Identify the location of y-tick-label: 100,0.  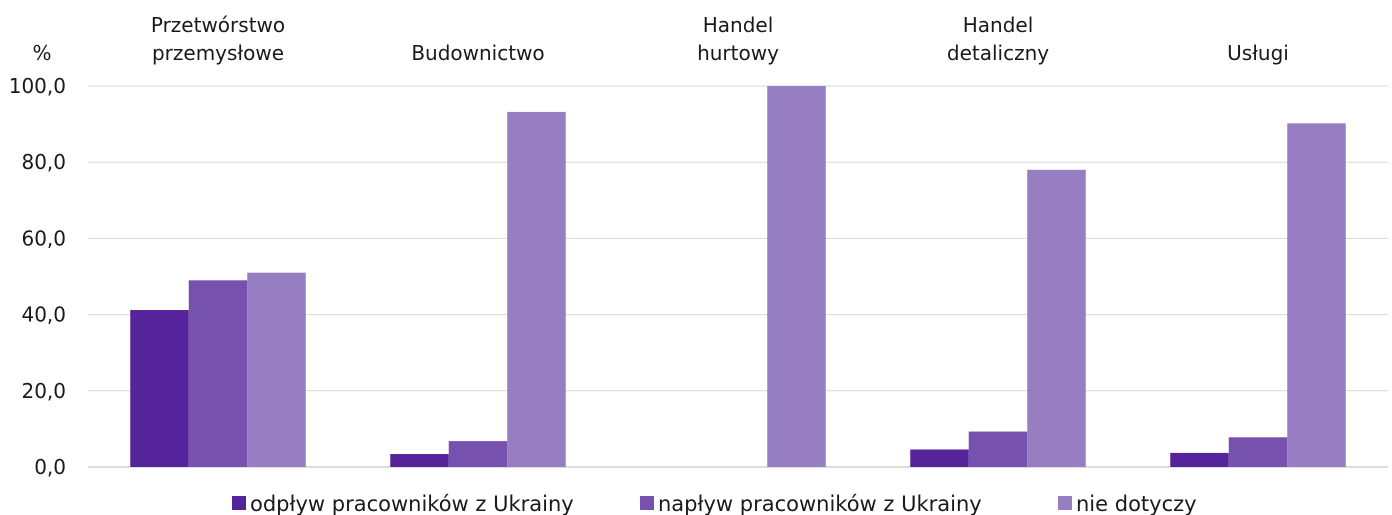
(37, 86).